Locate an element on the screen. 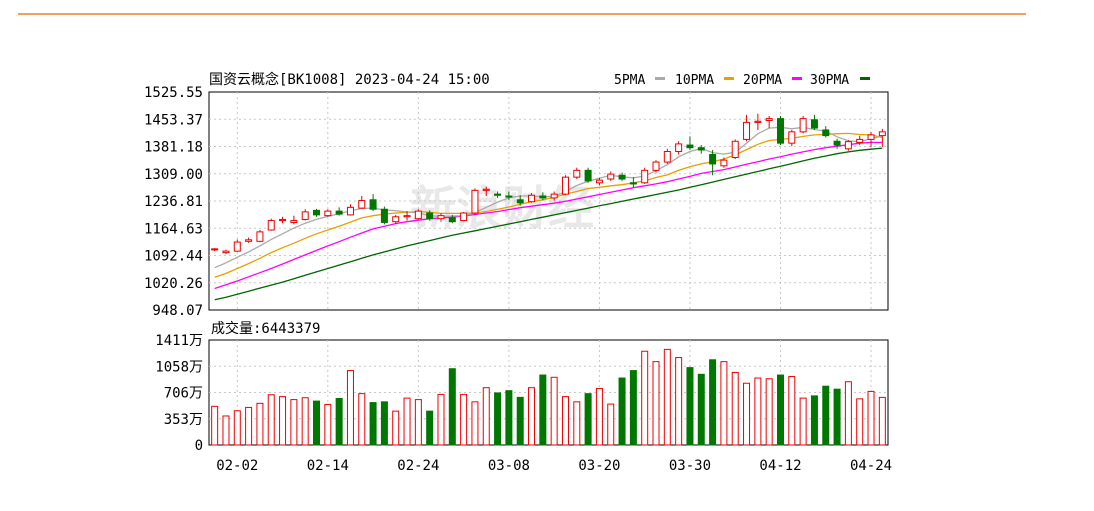 The width and height of the screenshot is (1094, 511). price-tick-label: 1381.18 is located at coordinates (173, 148).